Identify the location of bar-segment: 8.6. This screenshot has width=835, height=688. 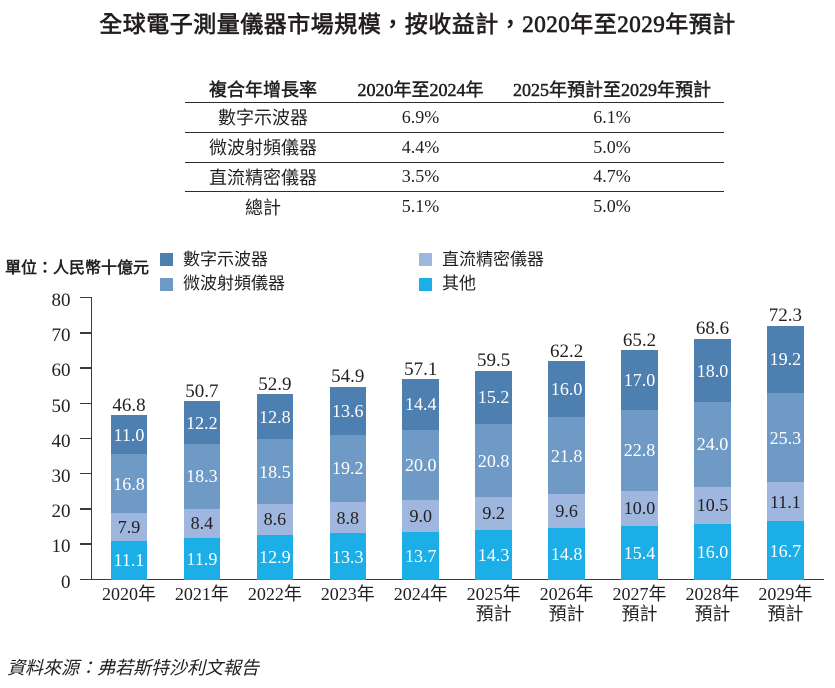
(275, 519).